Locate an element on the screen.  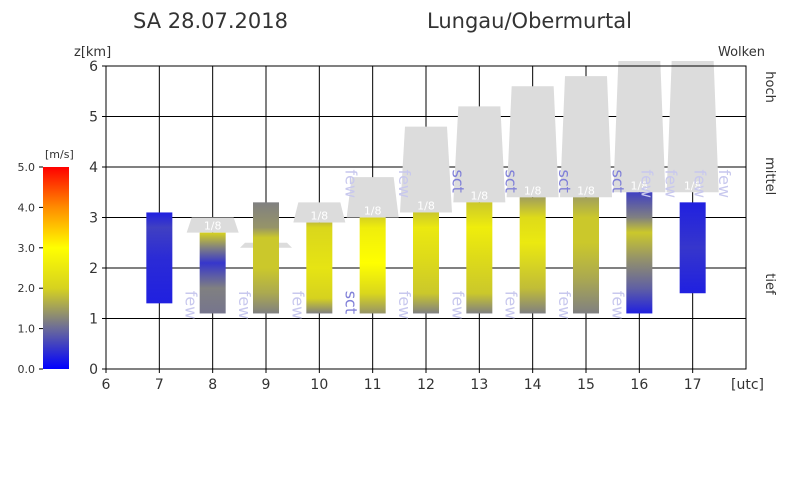
region-title: Lungau/Obermurtal is located at coordinates (529, 21).